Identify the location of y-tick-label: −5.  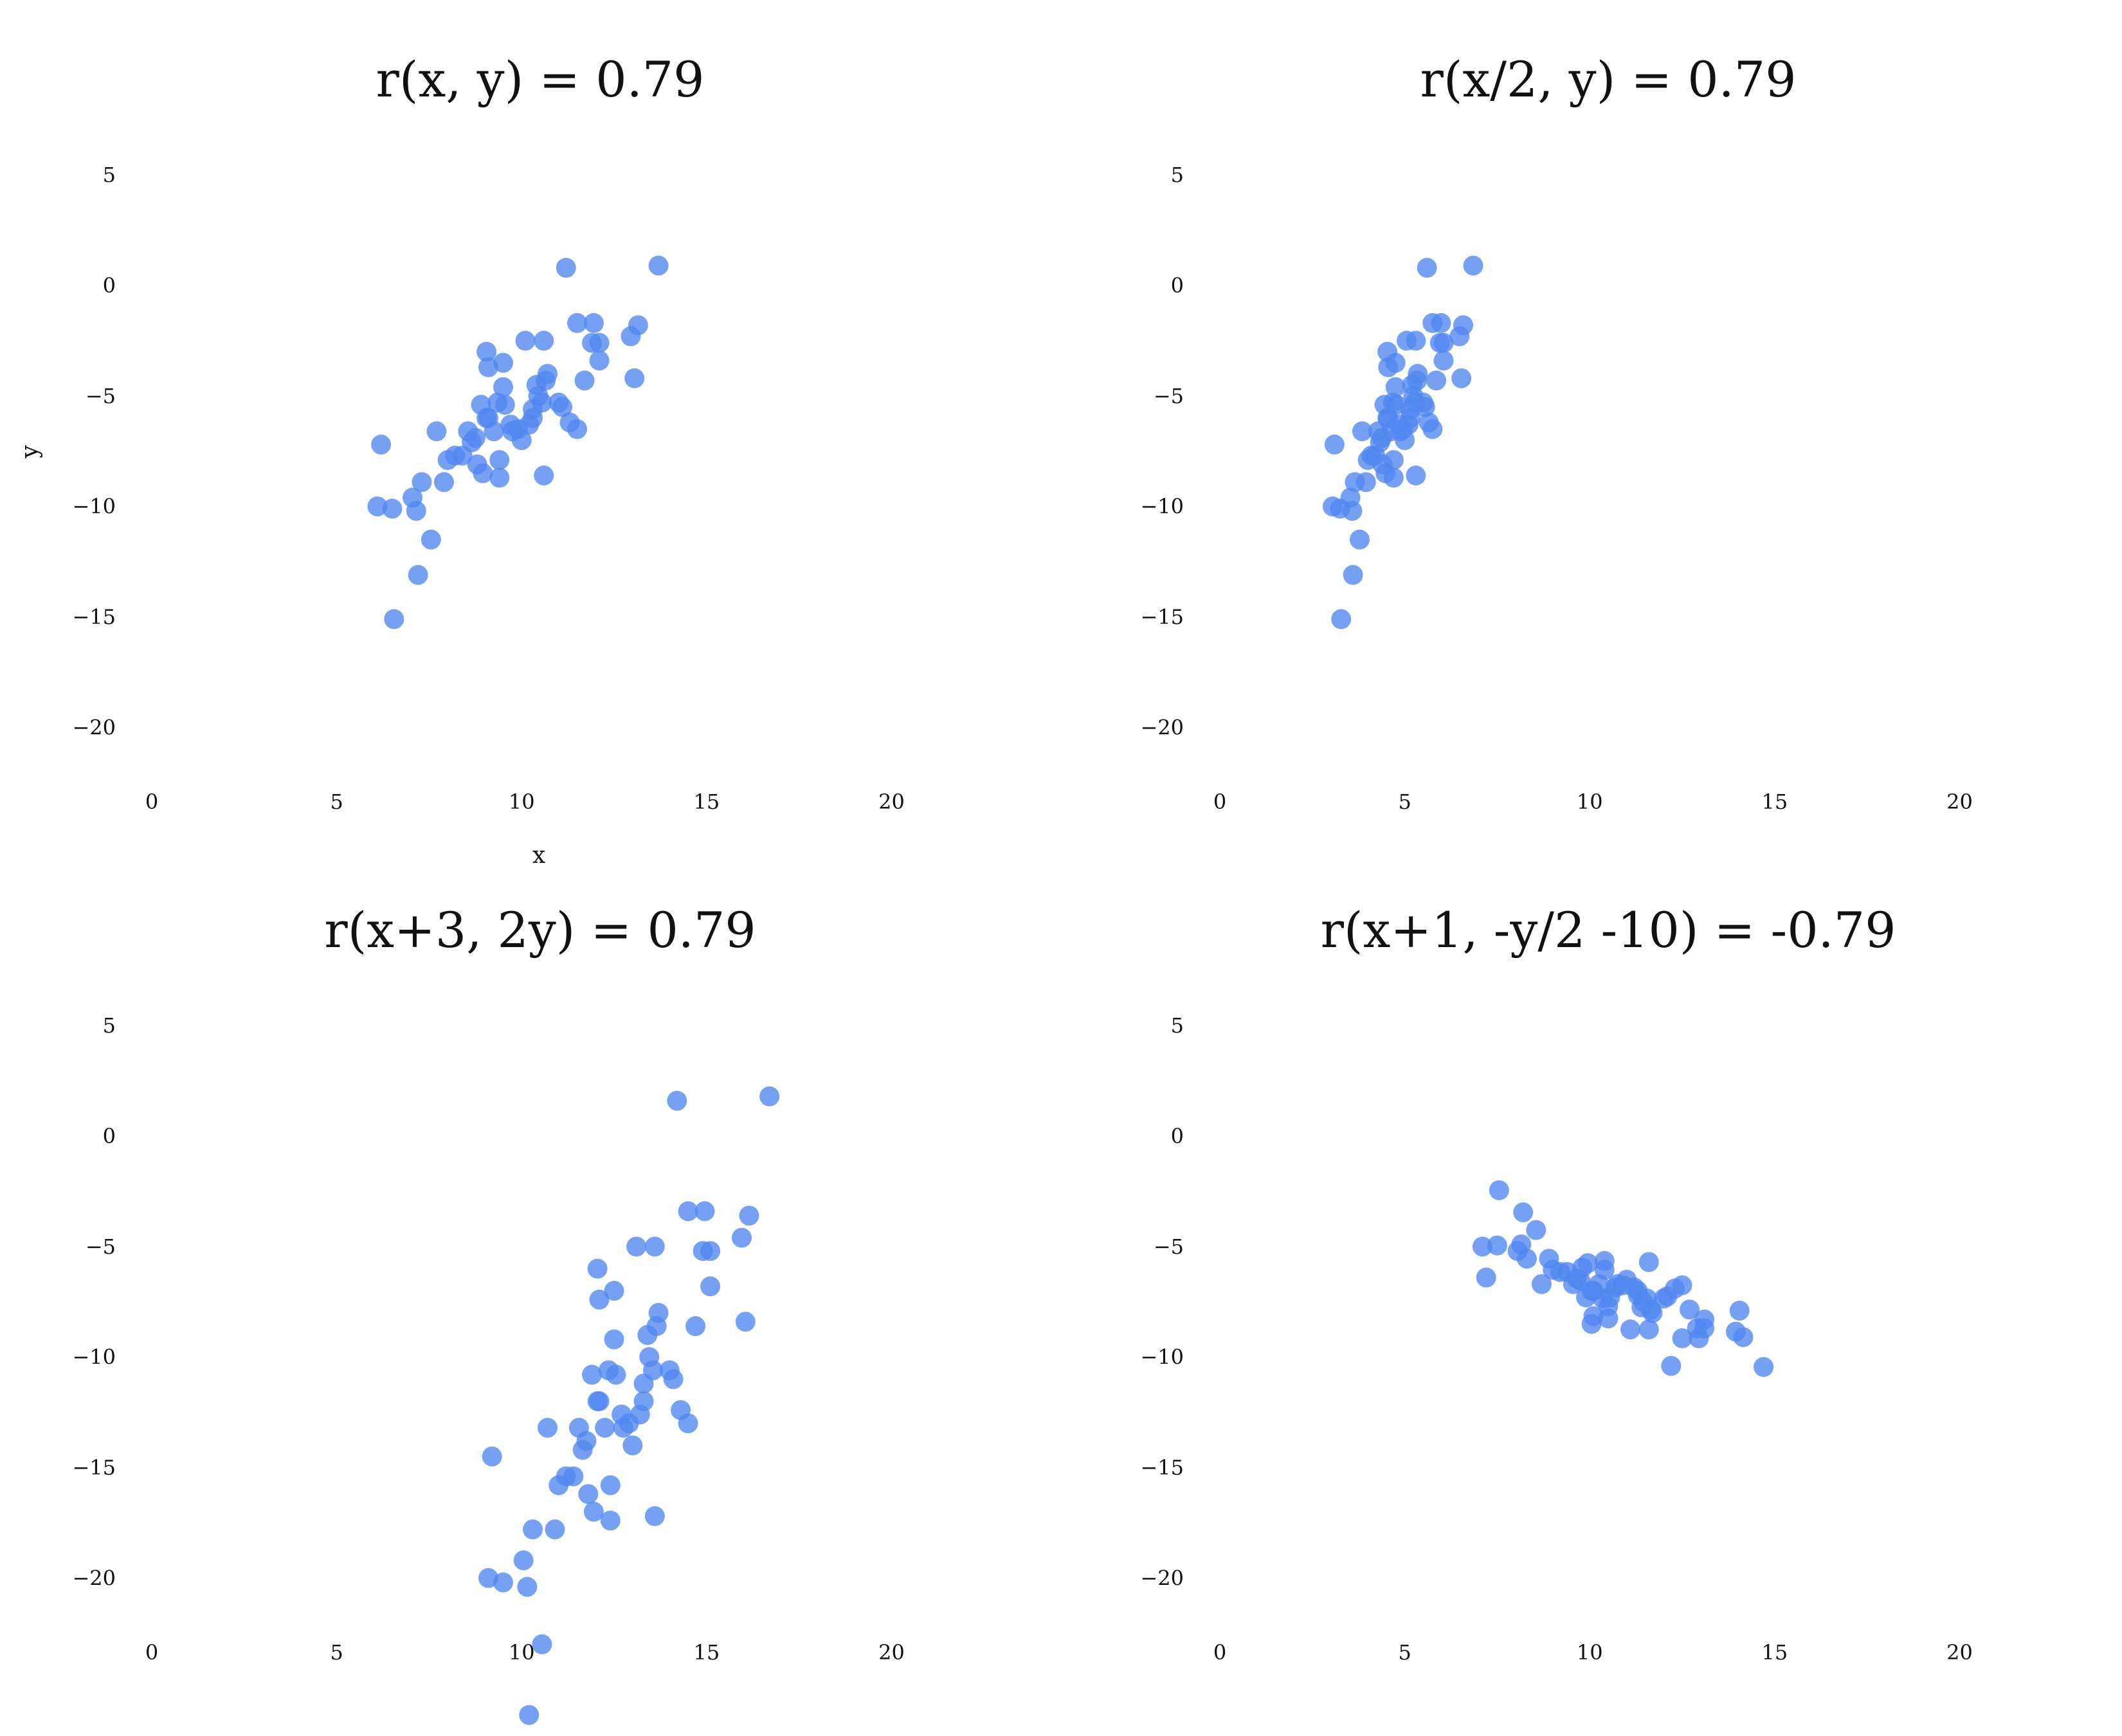
(101, 1246).